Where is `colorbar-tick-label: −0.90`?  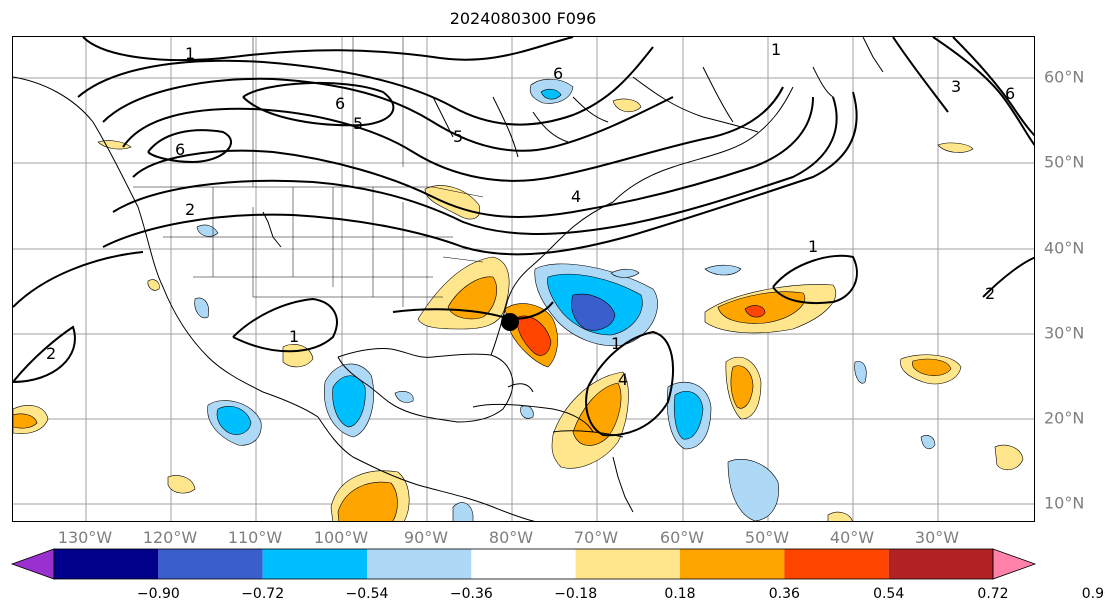
colorbar-tick-label: −0.90 is located at coordinates (158, 594).